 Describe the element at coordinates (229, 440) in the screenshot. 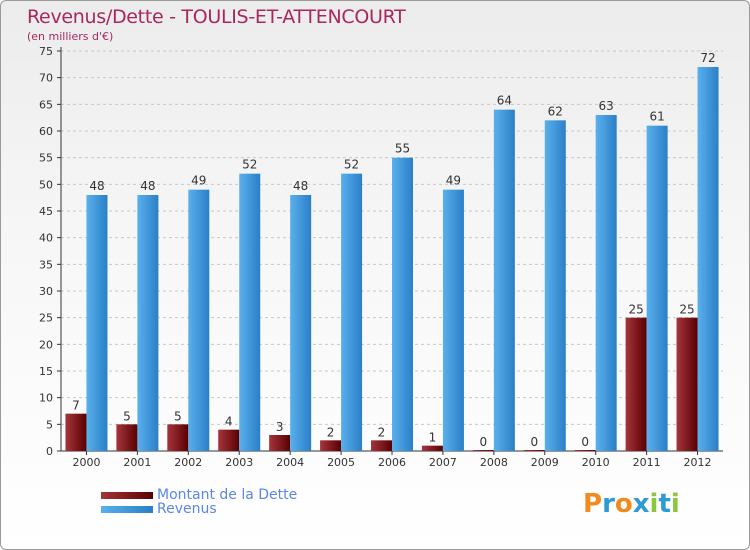

I see `bar-debt-2003` at that location.